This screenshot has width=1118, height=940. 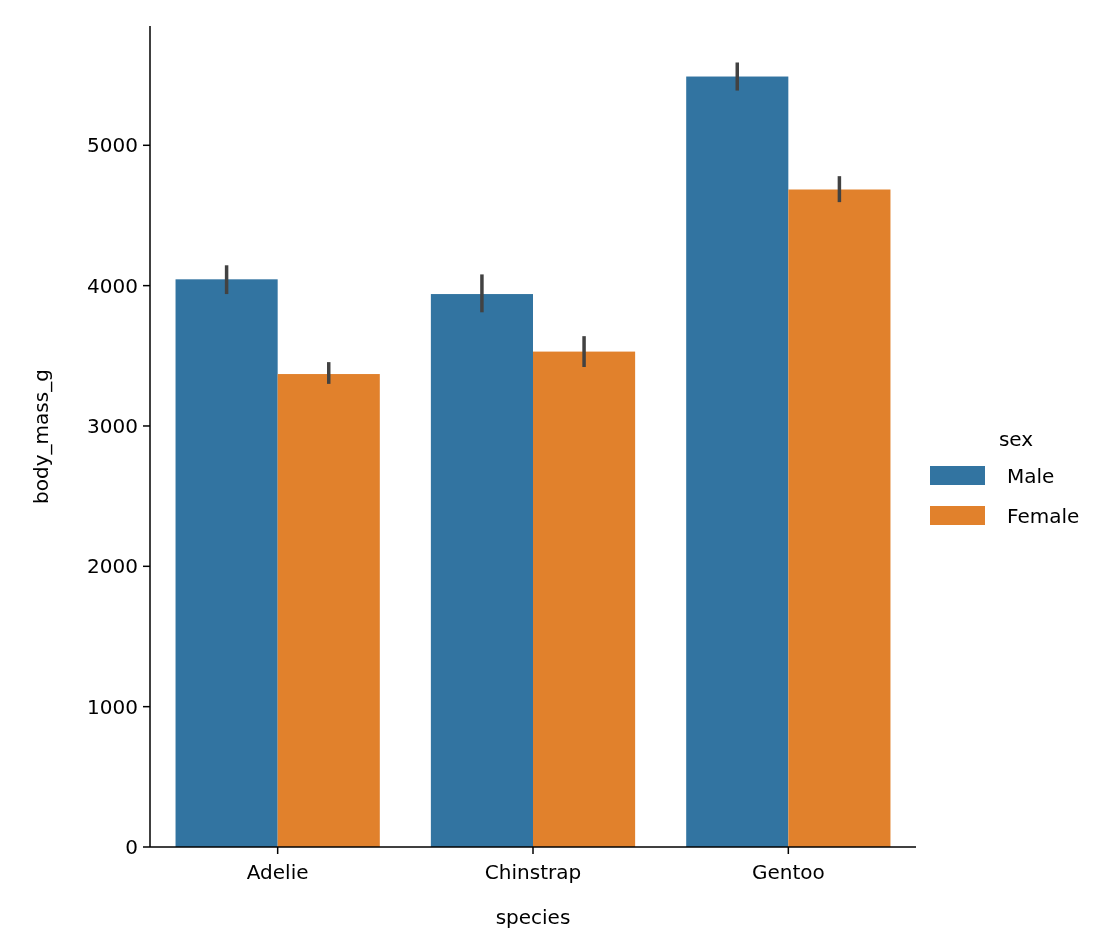 I want to click on legend-title: sex, so click(x=1016, y=439).